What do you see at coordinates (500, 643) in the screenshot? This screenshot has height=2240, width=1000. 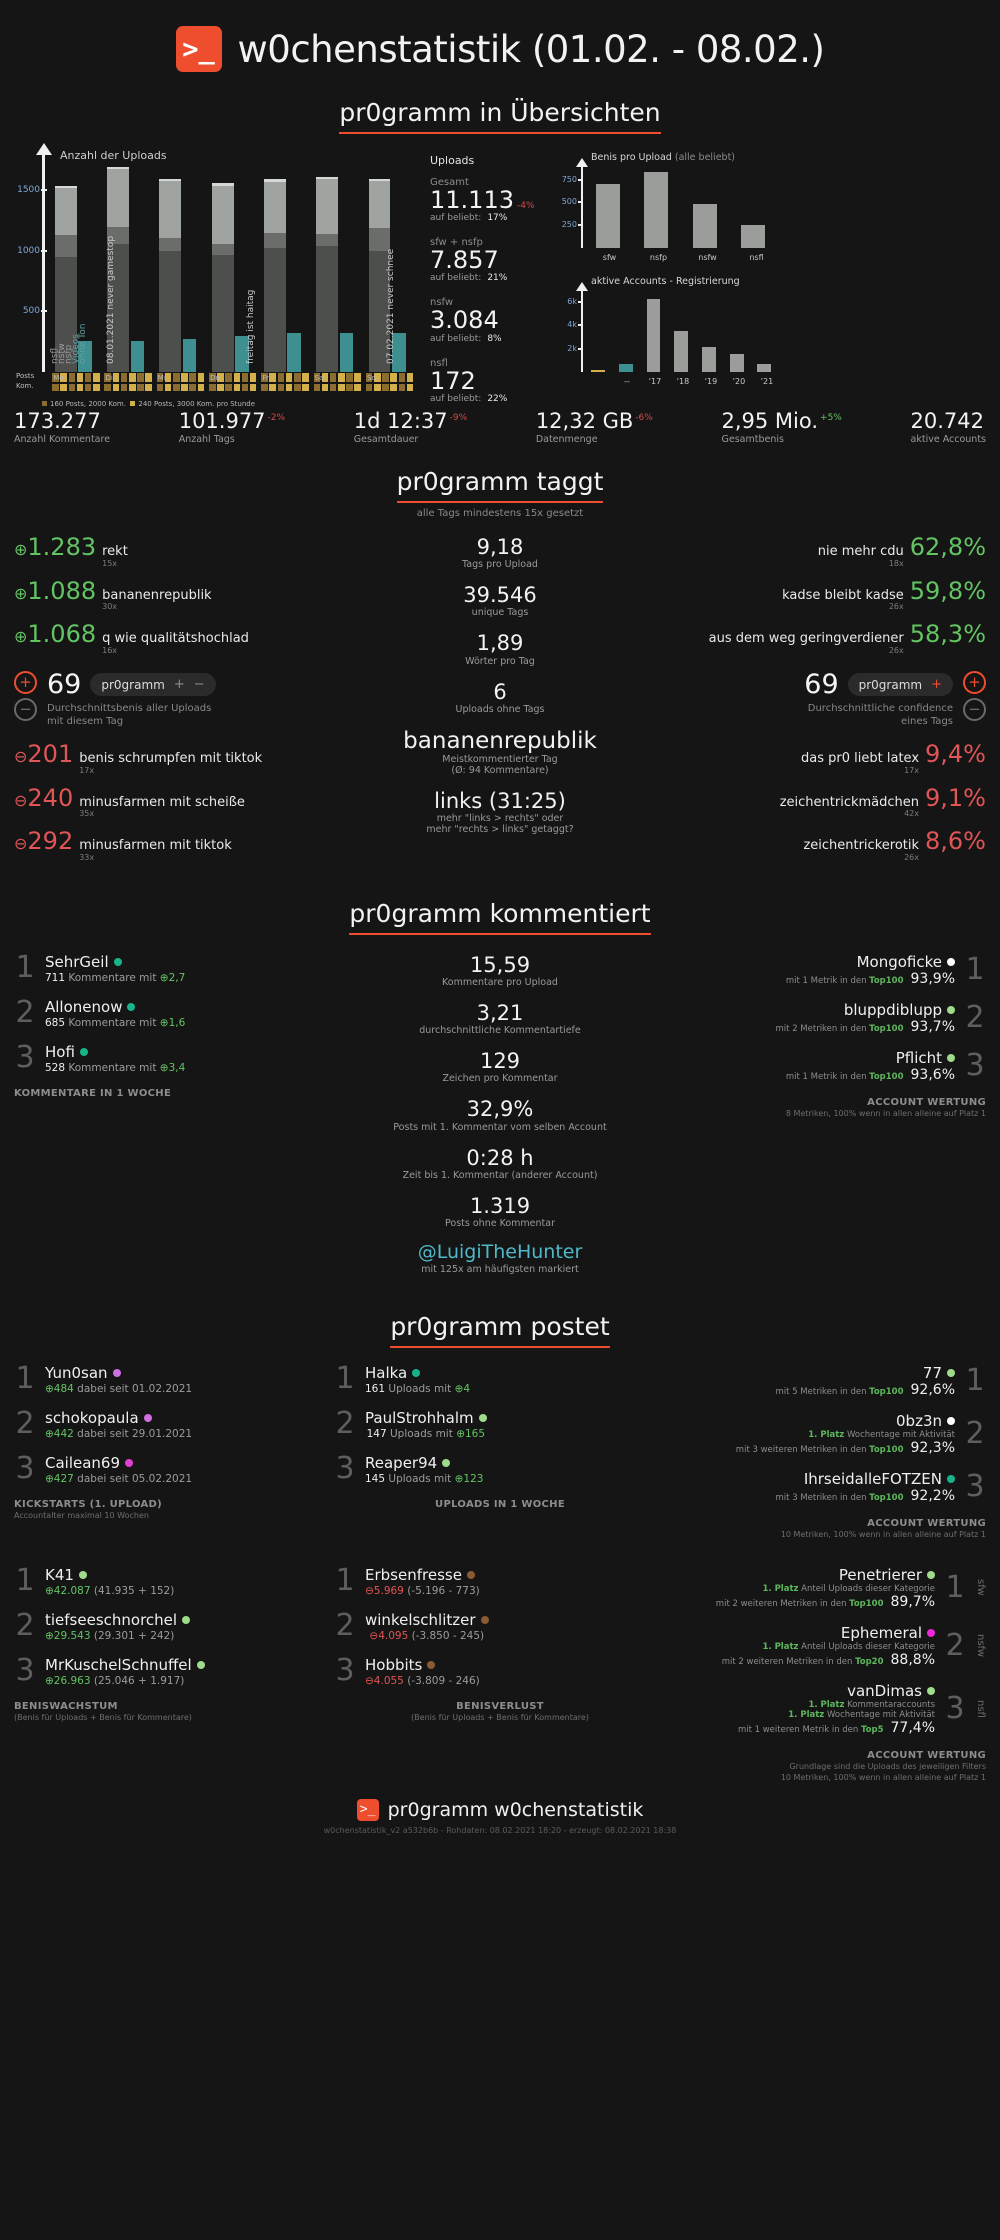 I see `center-stat-value: 1,89` at bounding box center [500, 643].